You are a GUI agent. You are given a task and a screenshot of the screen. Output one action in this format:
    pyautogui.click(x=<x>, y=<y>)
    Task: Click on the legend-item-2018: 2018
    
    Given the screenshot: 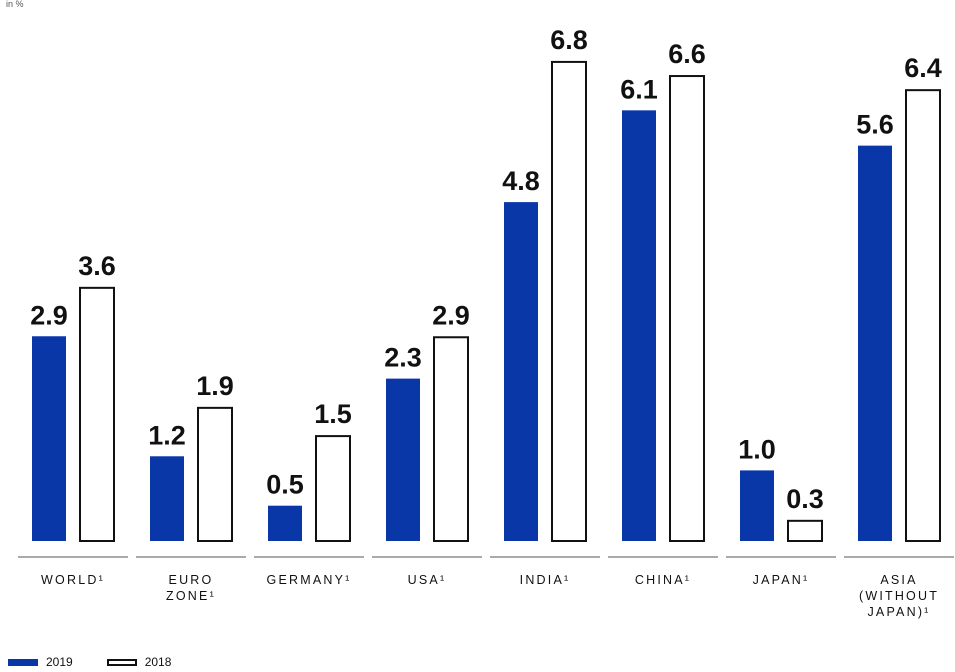 What is the action you would take?
    pyautogui.click(x=139, y=662)
    